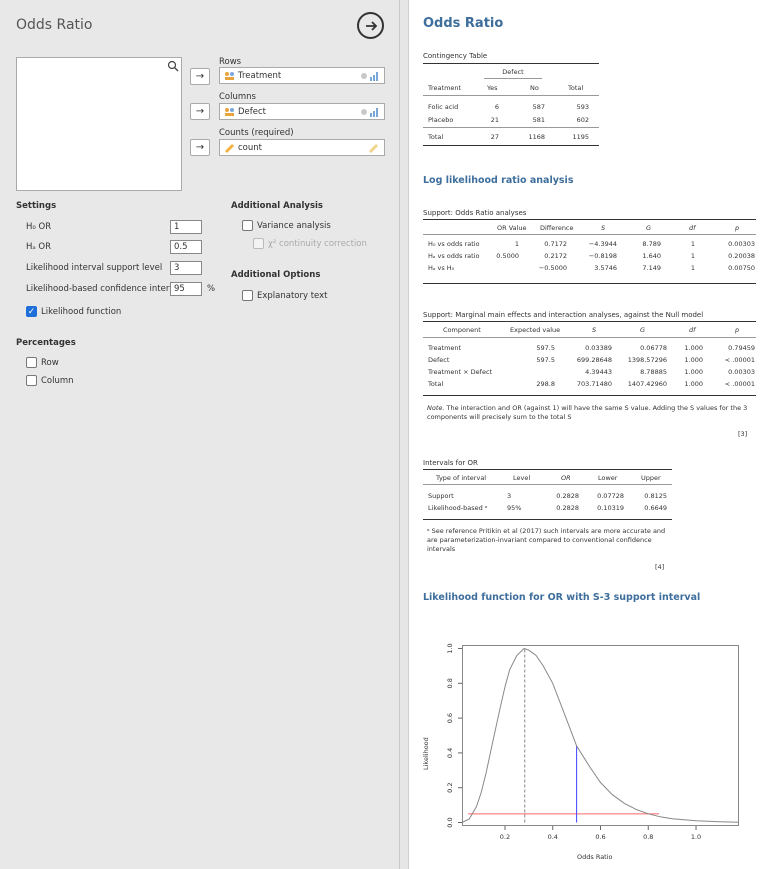  What do you see at coordinates (441, 268) in the screenshot?
I see `table-cell: Hₐ vs H₀` at bounding box center [441, 268].